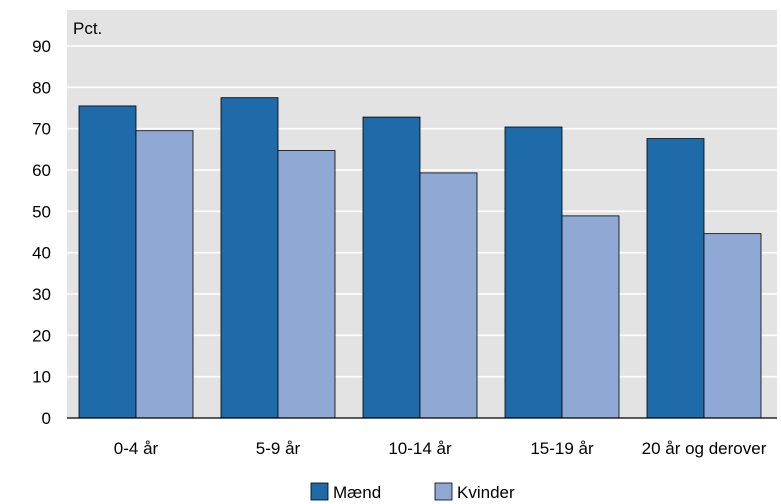  What do you see at coordinates (136, 448) in the screenshot?
I see `x-category-label: 0-4 år` at bounding box center [136, 448].